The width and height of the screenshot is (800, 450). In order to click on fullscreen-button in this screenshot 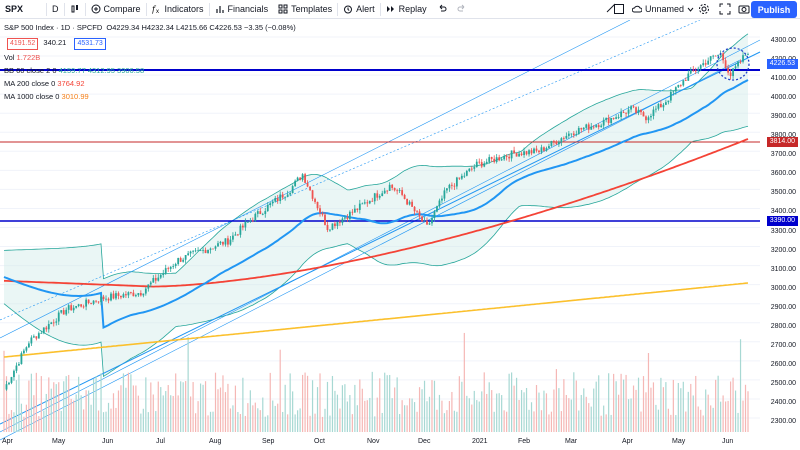, I will do `click(725, 10)`.